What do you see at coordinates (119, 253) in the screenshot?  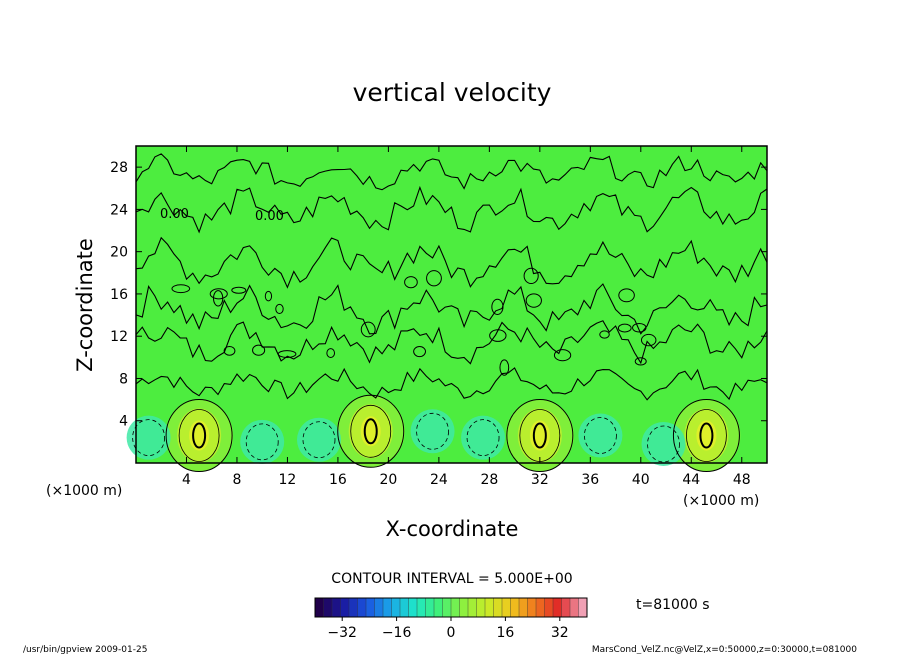 I see `y-tick-label: 20` at bounding box center [119, 253].